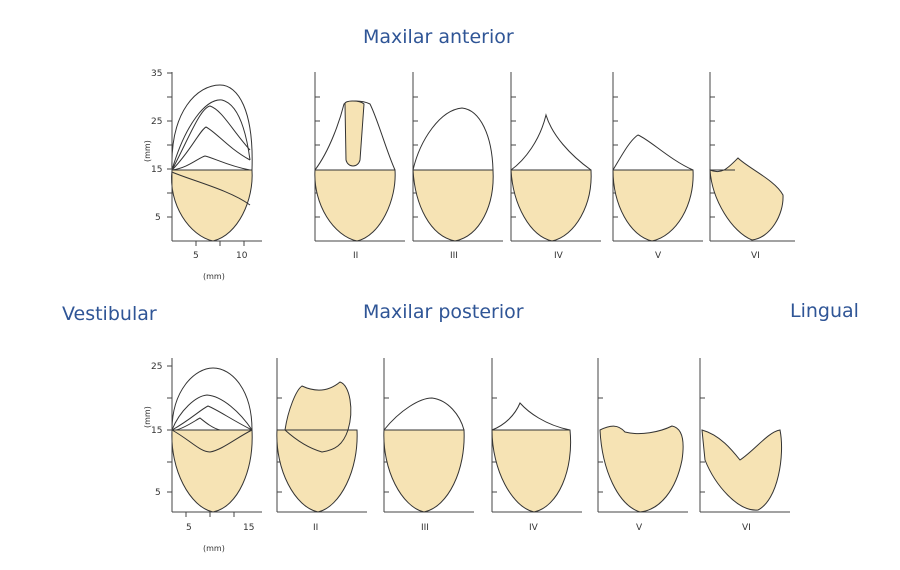 Image resolution: width=900 pixels, height=570 pixels. I want to click on knife-edge-crest, so click(354, 133).